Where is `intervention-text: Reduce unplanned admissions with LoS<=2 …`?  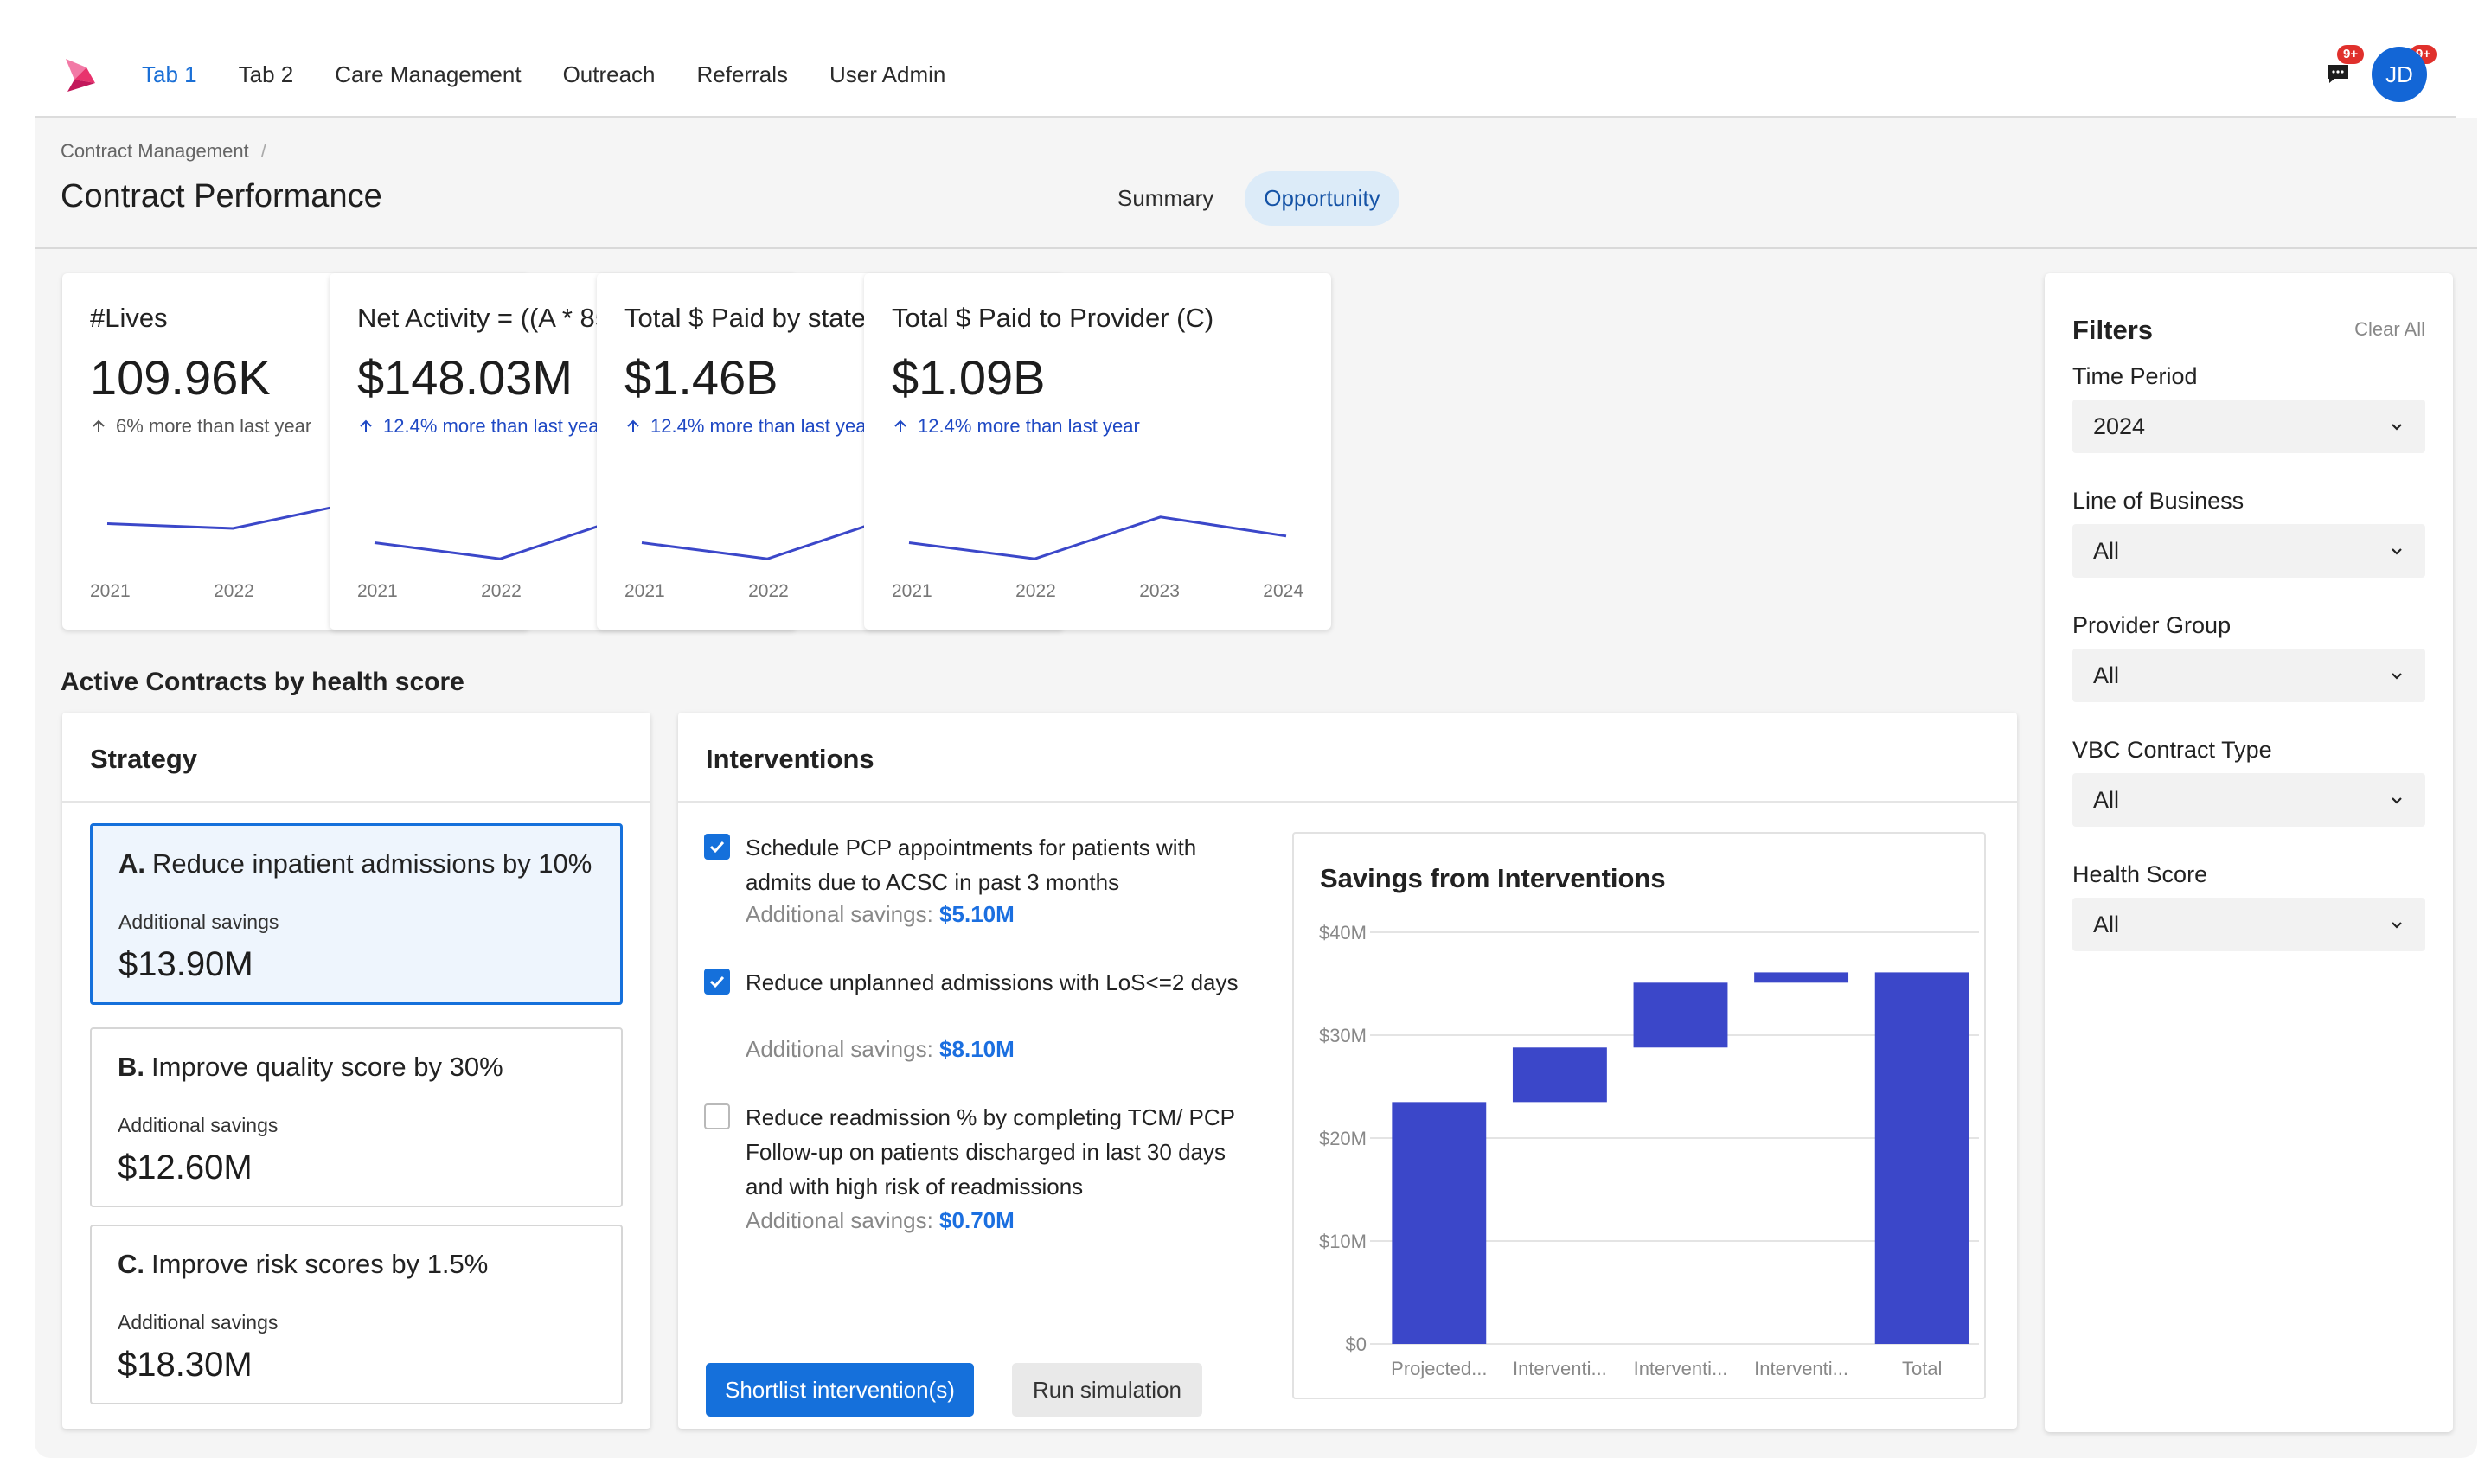
intervention-text: Reduce unplanned admissions with LoS<=2 … is located at coordinates (993, 982).